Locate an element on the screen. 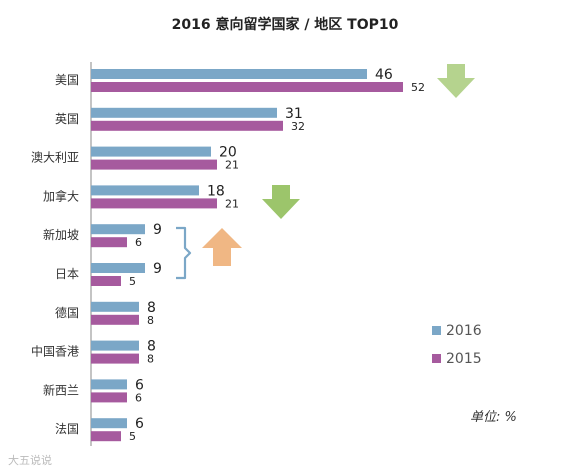  unit-label: 单位: % is located at coordinates (493, 417).